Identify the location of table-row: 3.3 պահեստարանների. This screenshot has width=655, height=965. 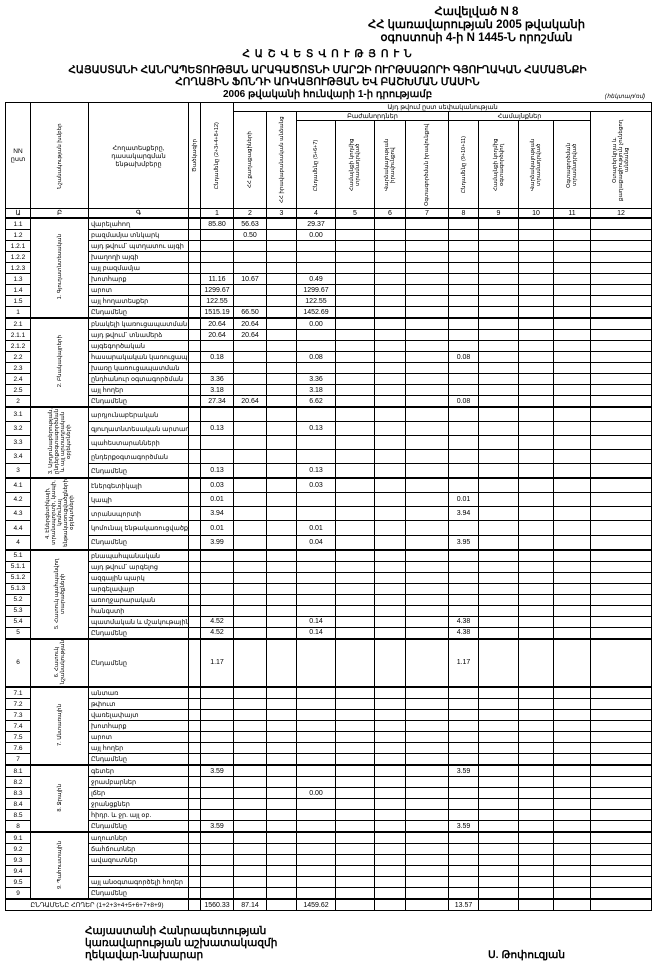
(329, 442).